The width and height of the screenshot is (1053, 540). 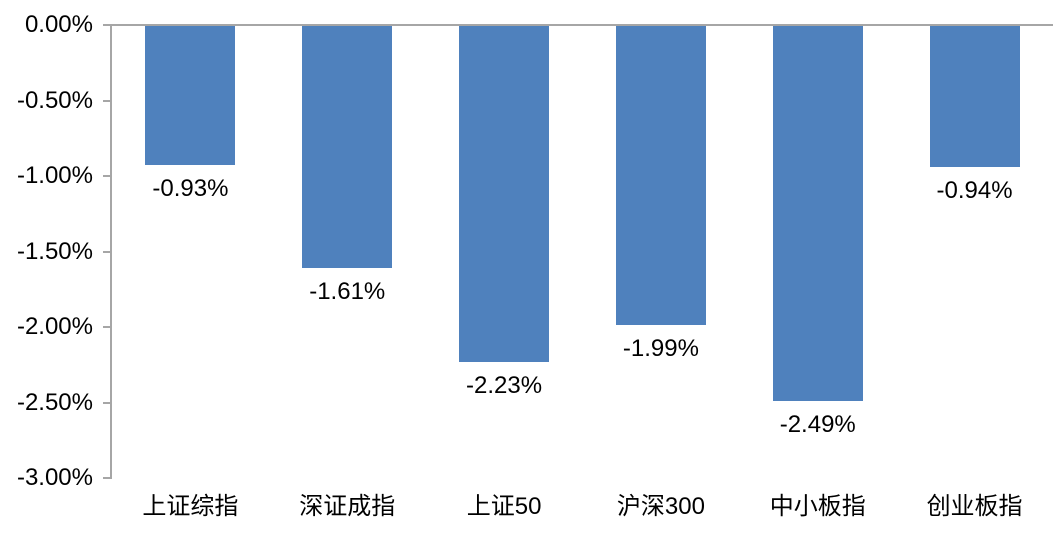 I want to click on y-axis-tick-label: -2.50%, so click(x=54, y=402).